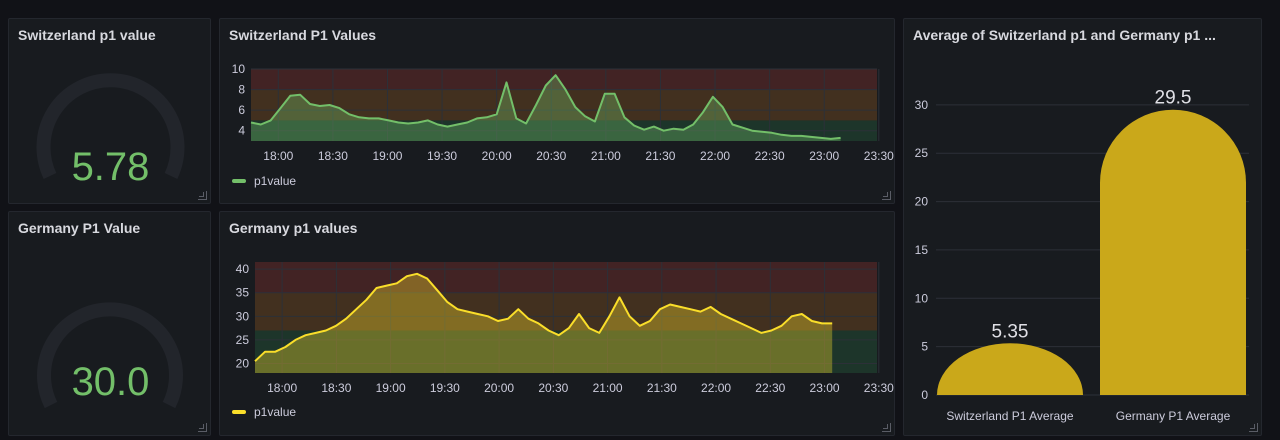 The image size is (1280, 440). I want to click on bar-value-label: 5.35, so click(1010, 331).